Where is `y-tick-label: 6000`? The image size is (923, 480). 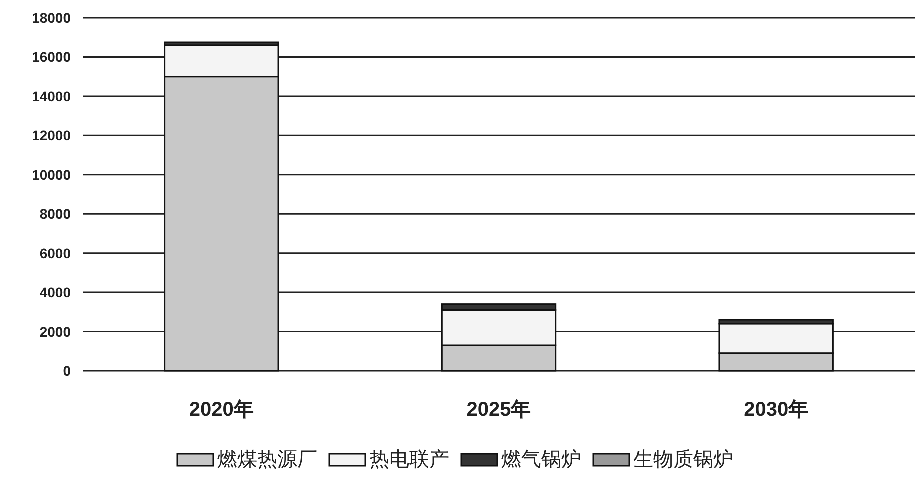 y-tick-label: 6000 is located at coordinates (56, 253).